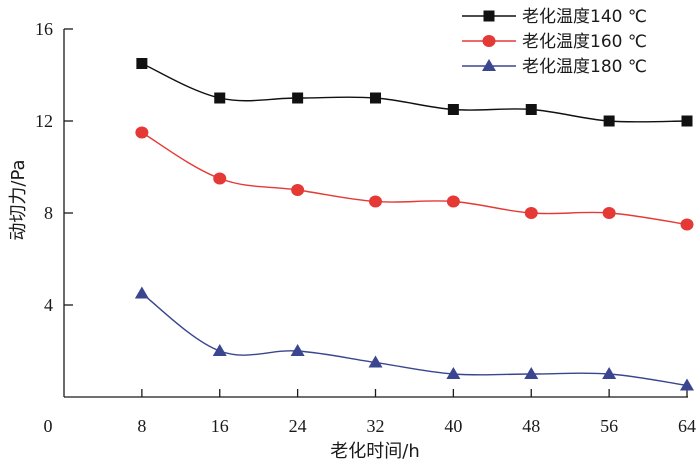  Describe the element at coordinates (18, 199) in the screenshot. I see `y-axis-title: 动切力/Pa` at that location.